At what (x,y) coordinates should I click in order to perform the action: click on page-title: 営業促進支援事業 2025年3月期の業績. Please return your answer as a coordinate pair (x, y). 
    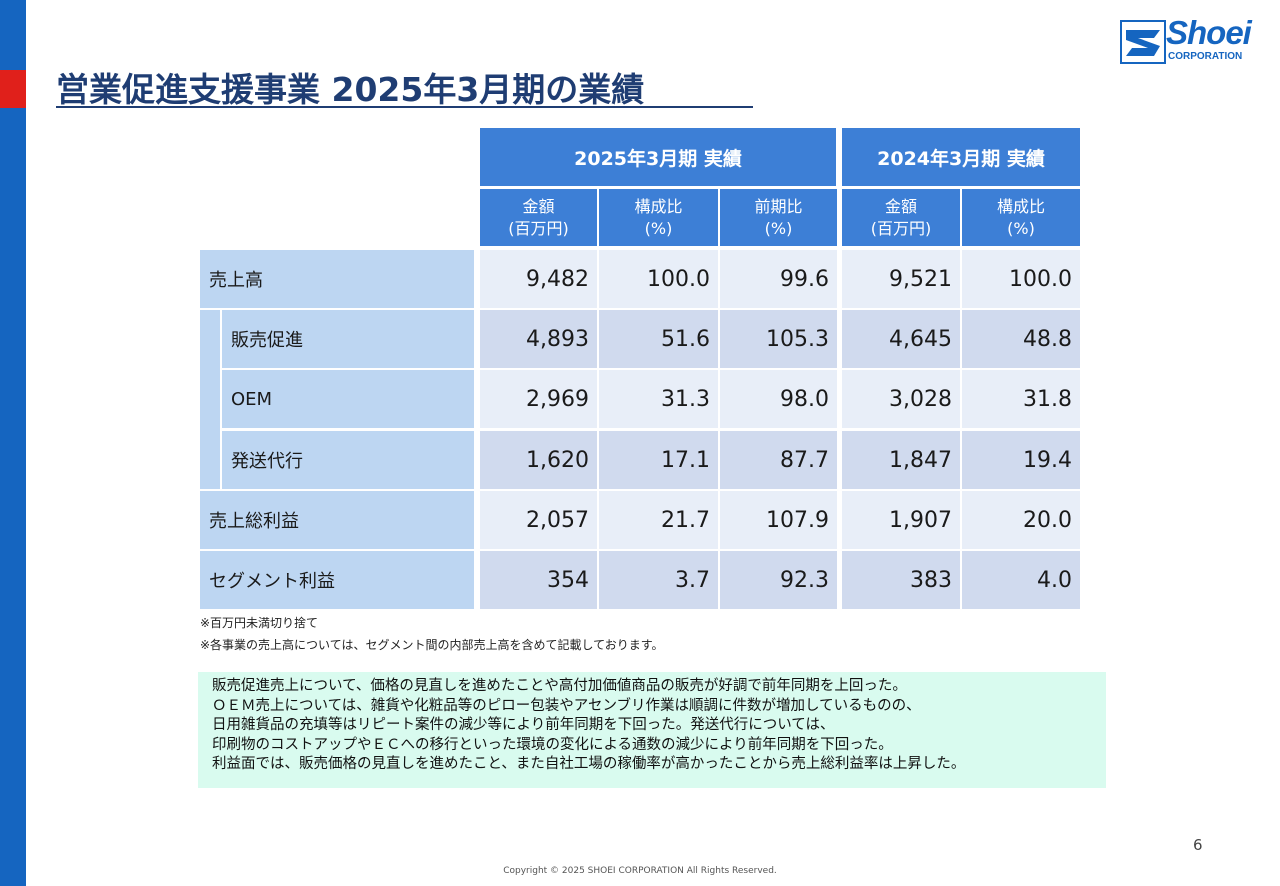
    Looking at the image, I should click on (350, 89).